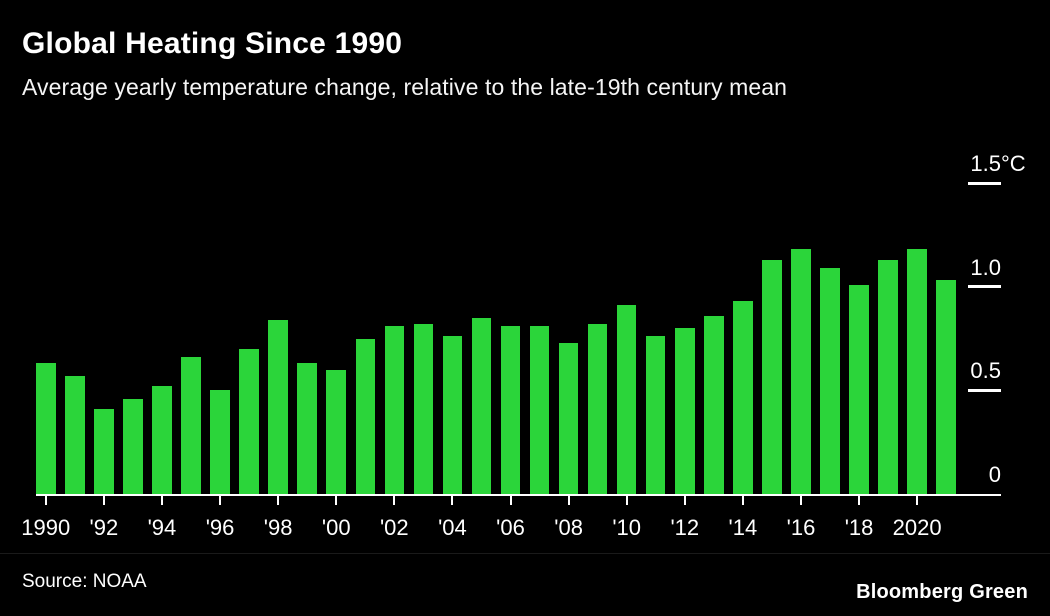  What do you see at coordinates (510, 527) in the screenshot?
I see `x-label-2006: '06` at bounding box center [510, 527].